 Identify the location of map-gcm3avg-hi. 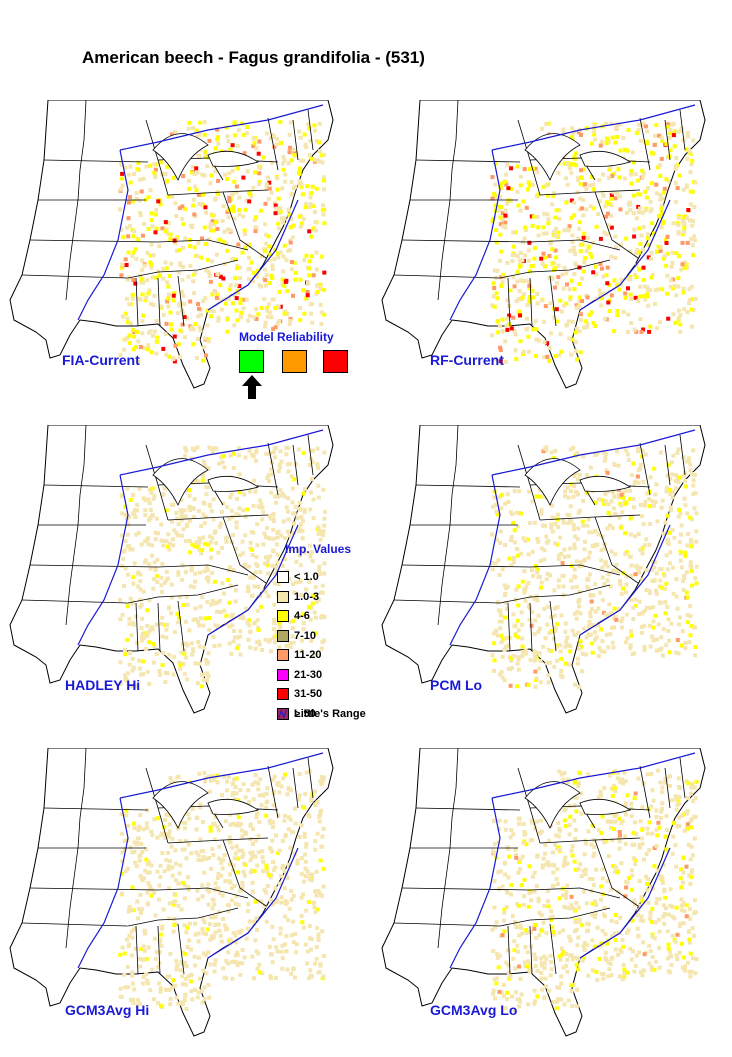
(173, 898).